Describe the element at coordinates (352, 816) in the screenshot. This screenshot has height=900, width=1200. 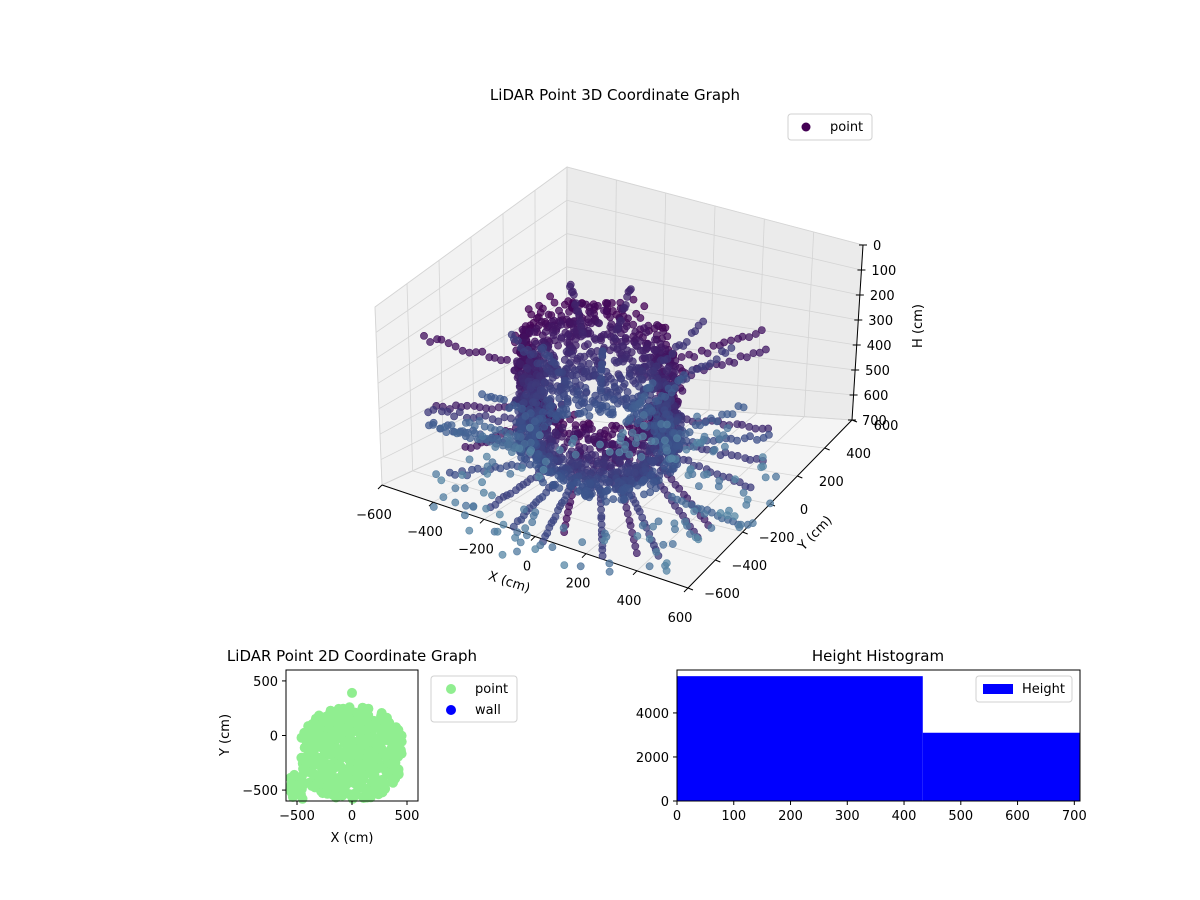
I see `x-tick-label-2d: 0` at that location.